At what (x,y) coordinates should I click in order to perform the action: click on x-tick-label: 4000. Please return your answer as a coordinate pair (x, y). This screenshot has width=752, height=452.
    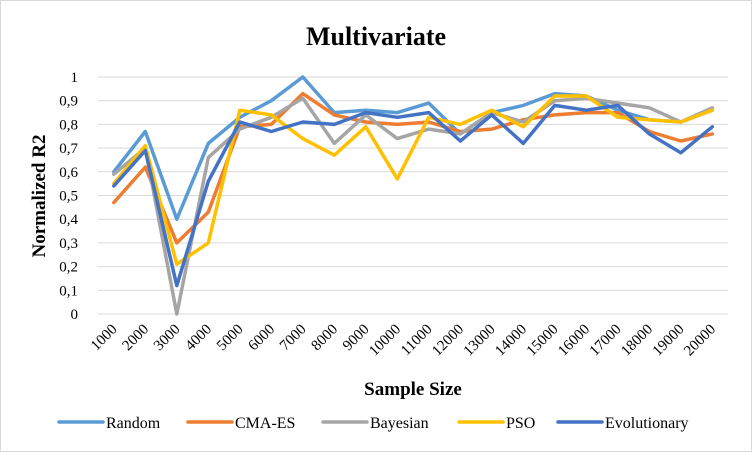
    Looking at the image, I should click on (199, 338).